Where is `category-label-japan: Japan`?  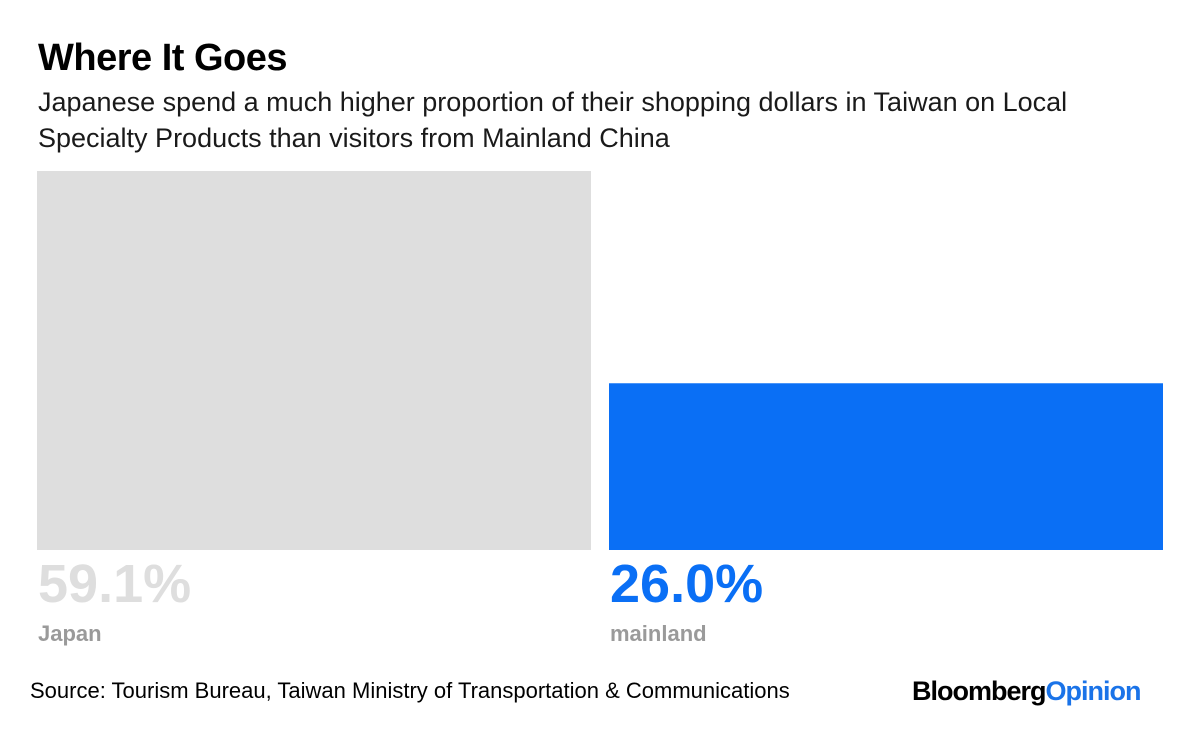 category-label-japan: Japan is located at coordinates (70, 633).